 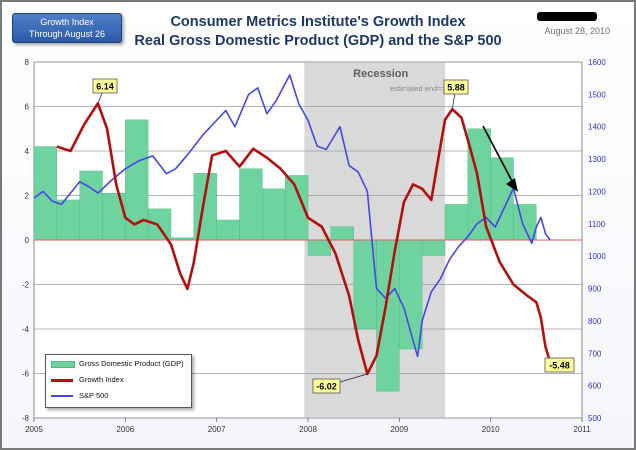 I want to click on callout-label-latest-box, so click(x=559, y=365).